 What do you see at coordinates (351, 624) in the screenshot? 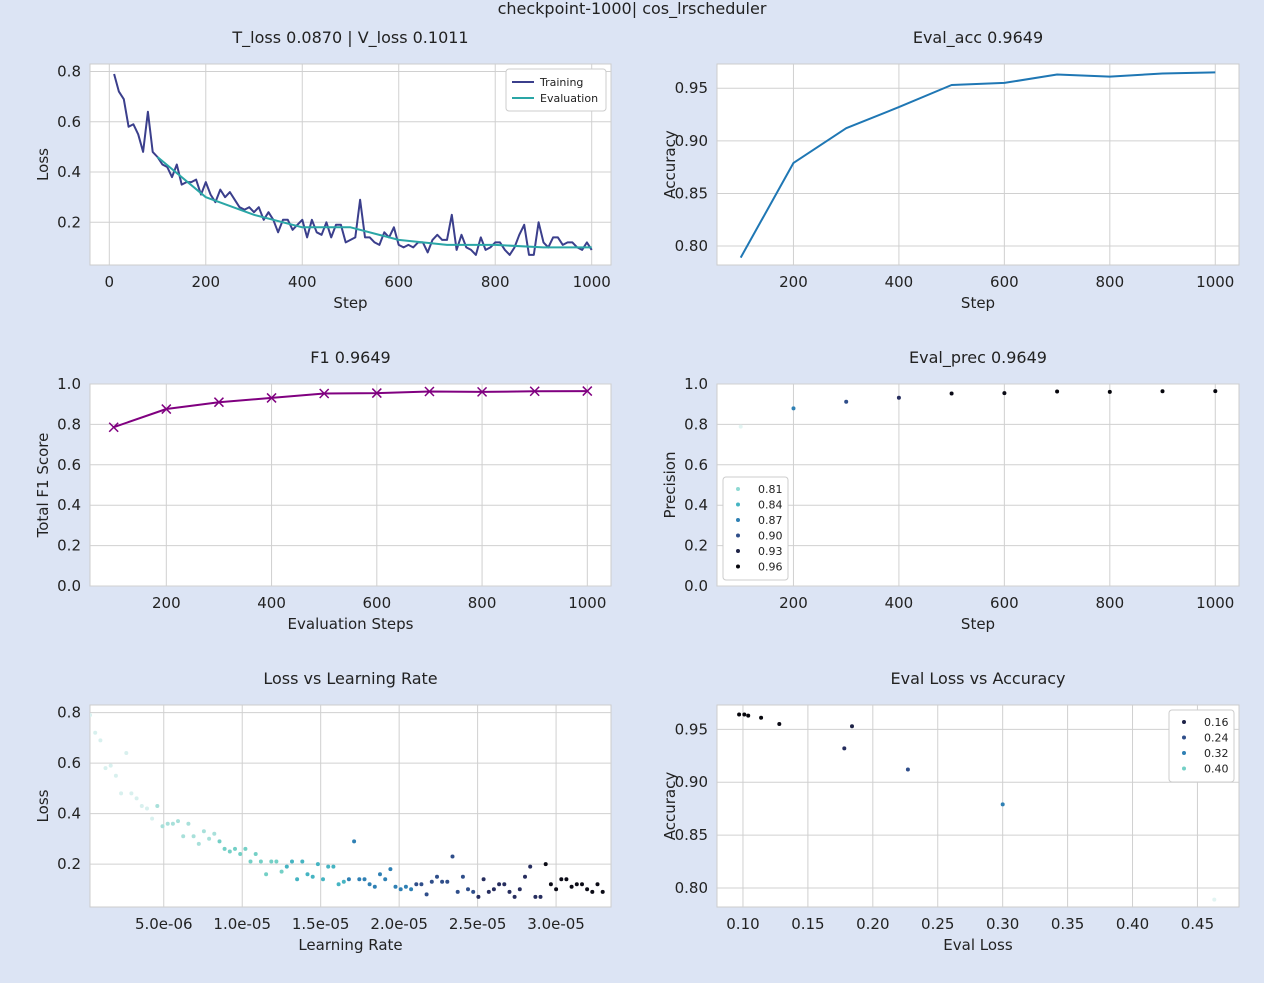
I see `x-axis-label: Evaluation Steps` at bounding box center [351, 624].